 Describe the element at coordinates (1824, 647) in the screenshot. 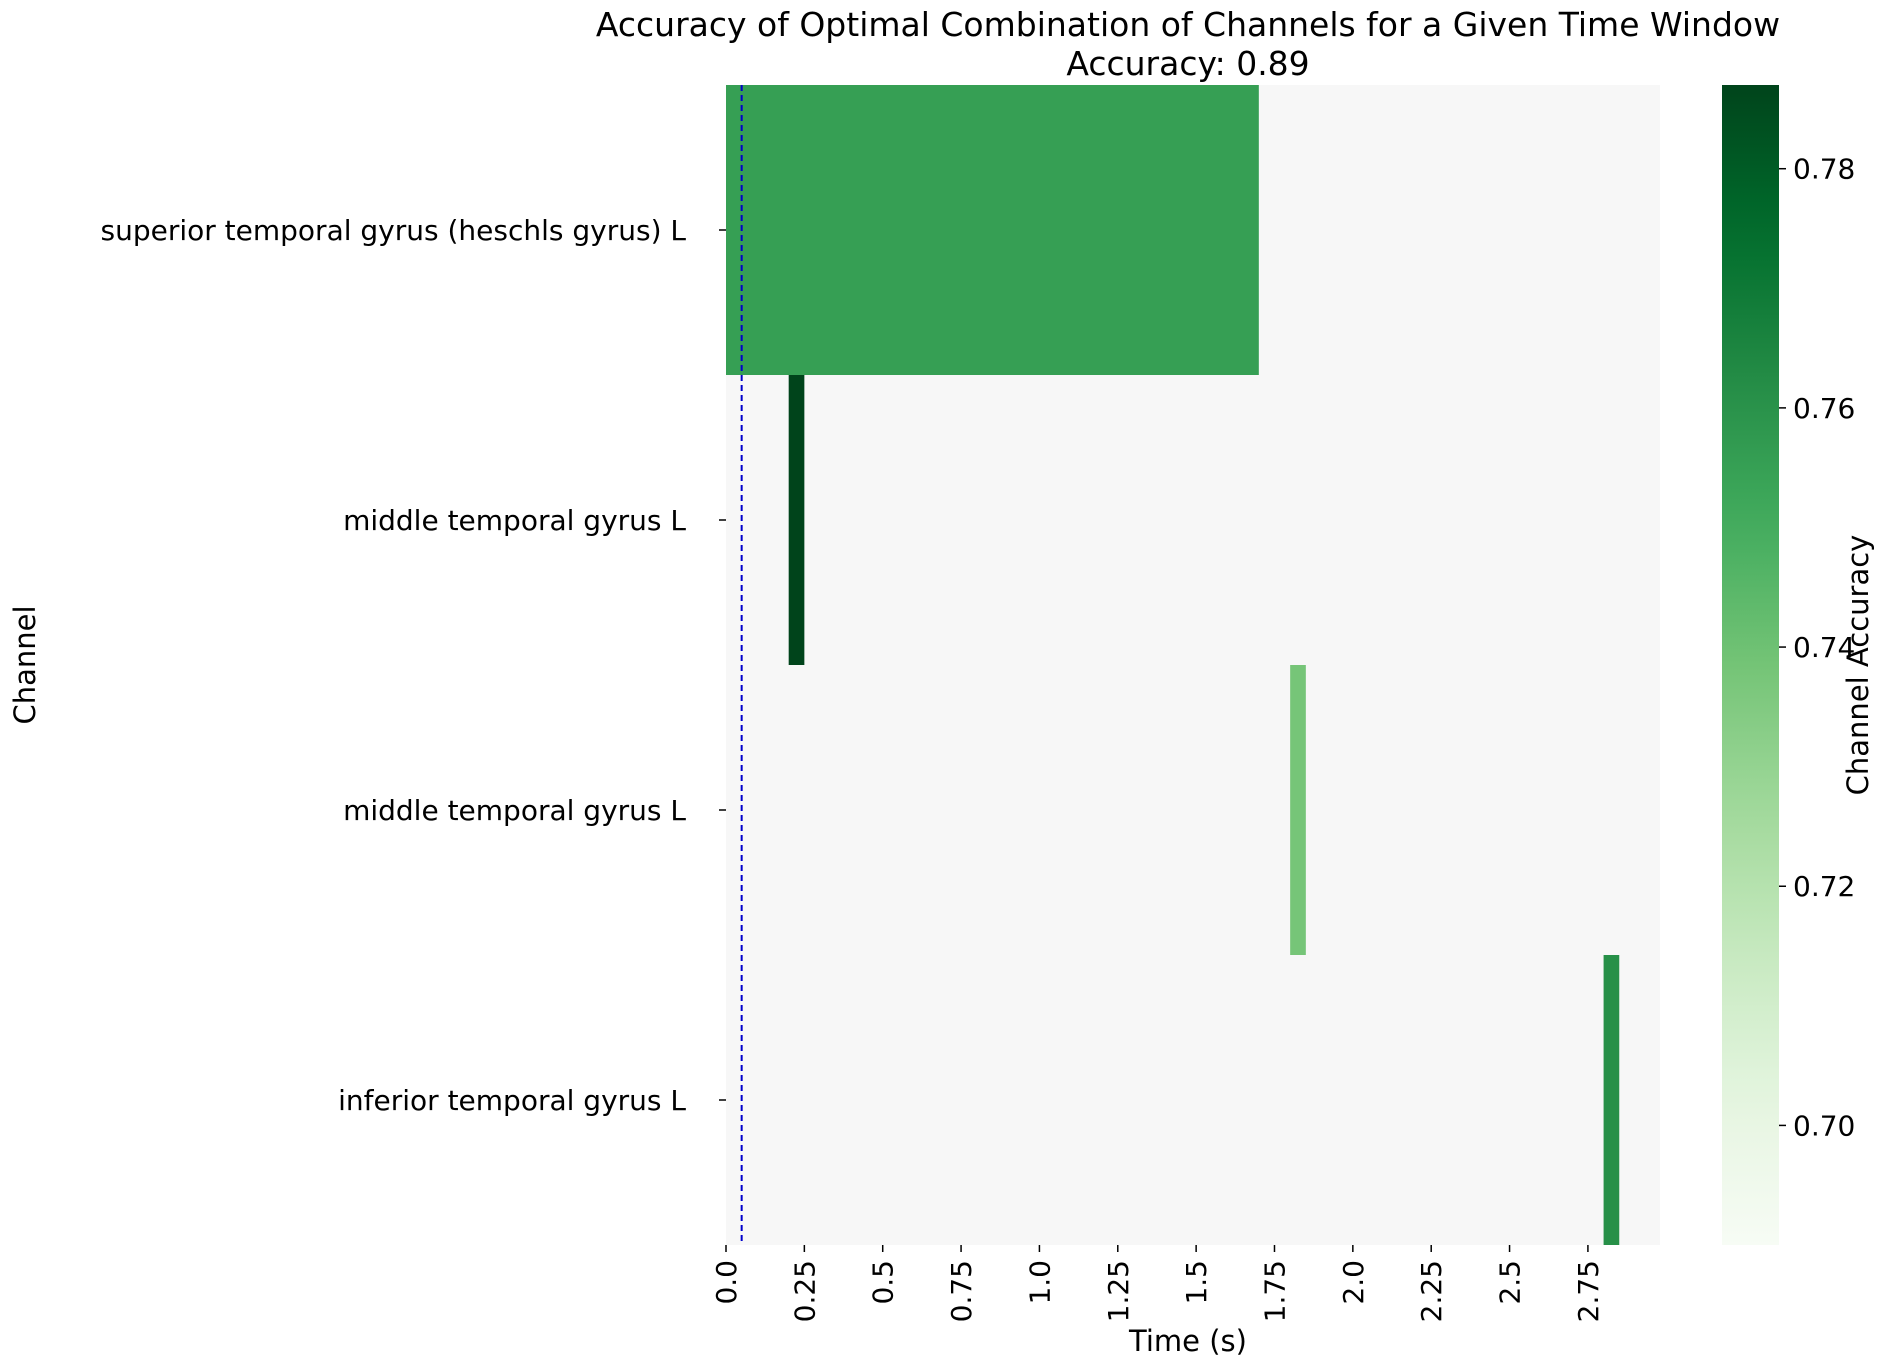

I see `colorbar-tick-label-2: 0.74` at that location.